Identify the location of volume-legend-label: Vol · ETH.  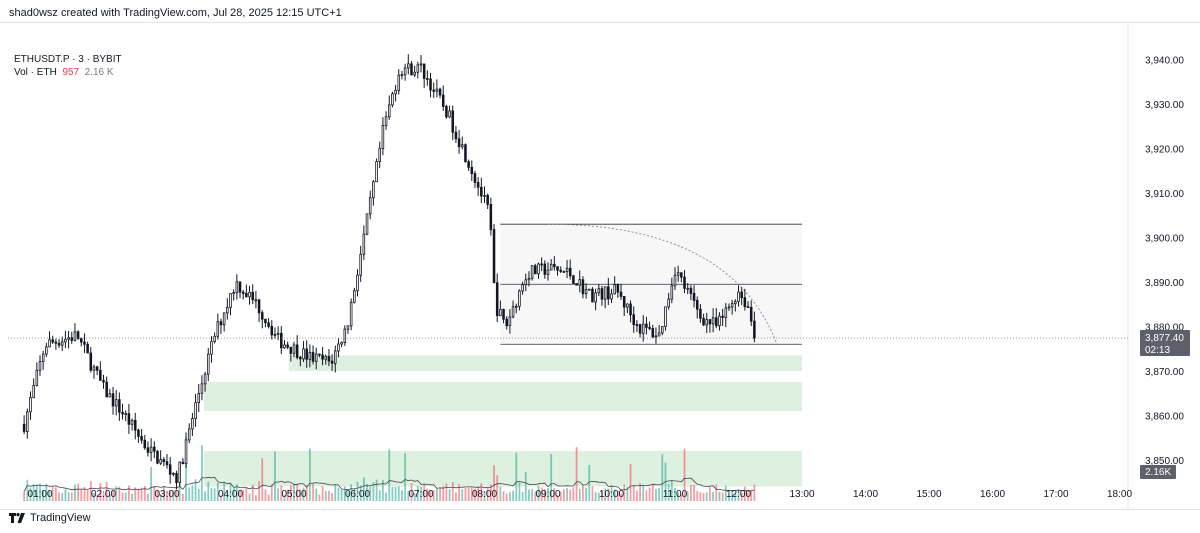
(35, 72).